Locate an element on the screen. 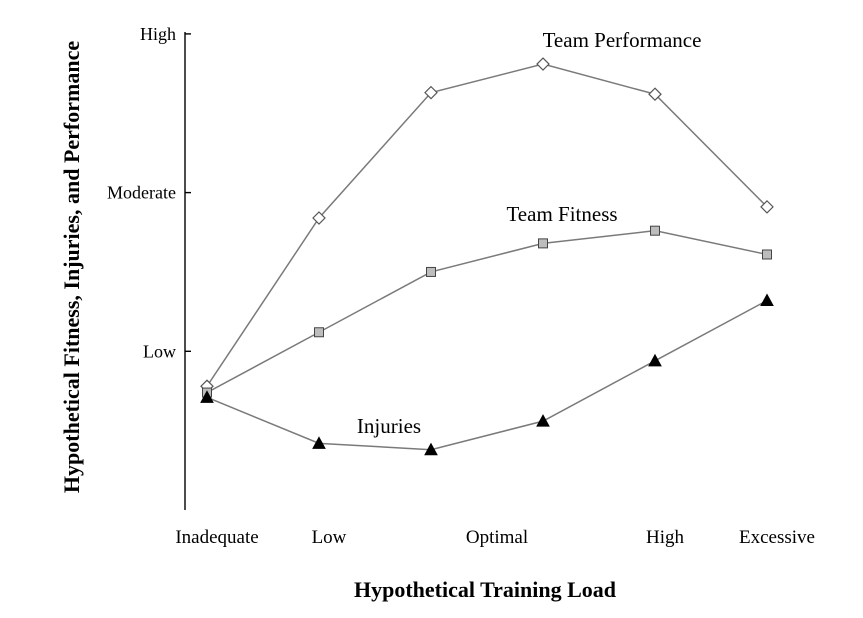 This screenshot has width=863, height=618. y-tick-label: High is located at coordinates (158, 34).